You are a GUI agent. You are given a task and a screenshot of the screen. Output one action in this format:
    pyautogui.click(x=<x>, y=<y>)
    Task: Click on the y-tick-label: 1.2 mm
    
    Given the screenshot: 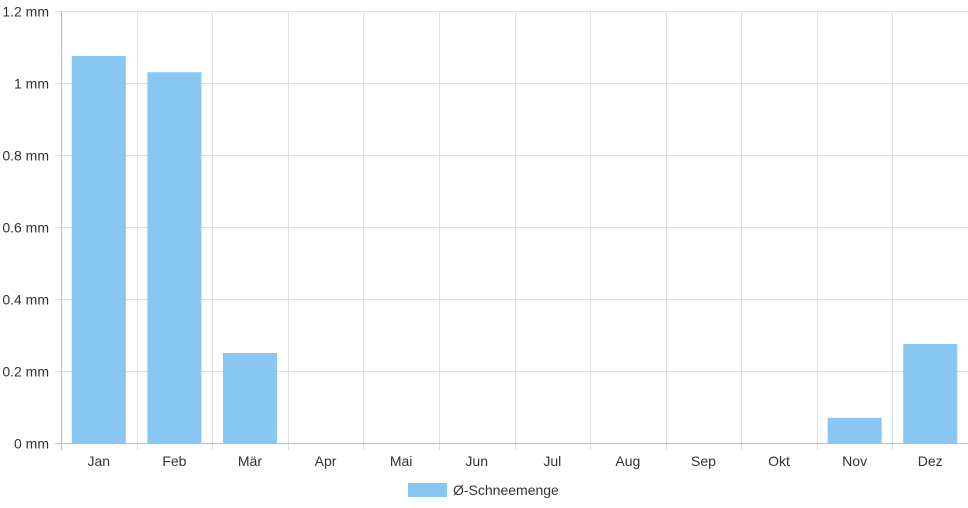 What is the action you would take?
    pyautogui.click(x=25, y=12)
    